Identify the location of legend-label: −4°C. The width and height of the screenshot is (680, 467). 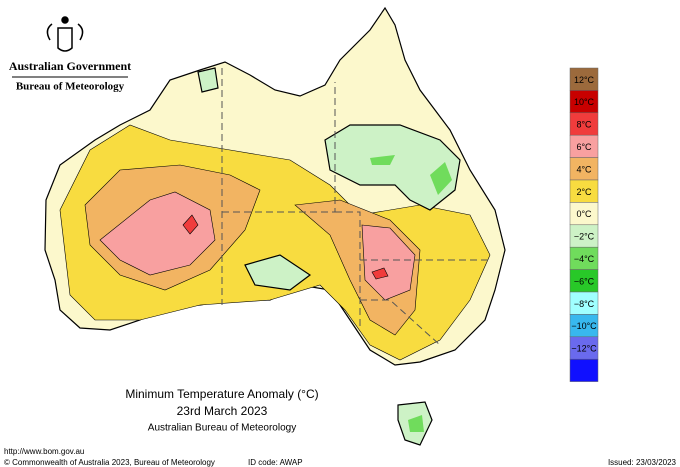
(584, 259).